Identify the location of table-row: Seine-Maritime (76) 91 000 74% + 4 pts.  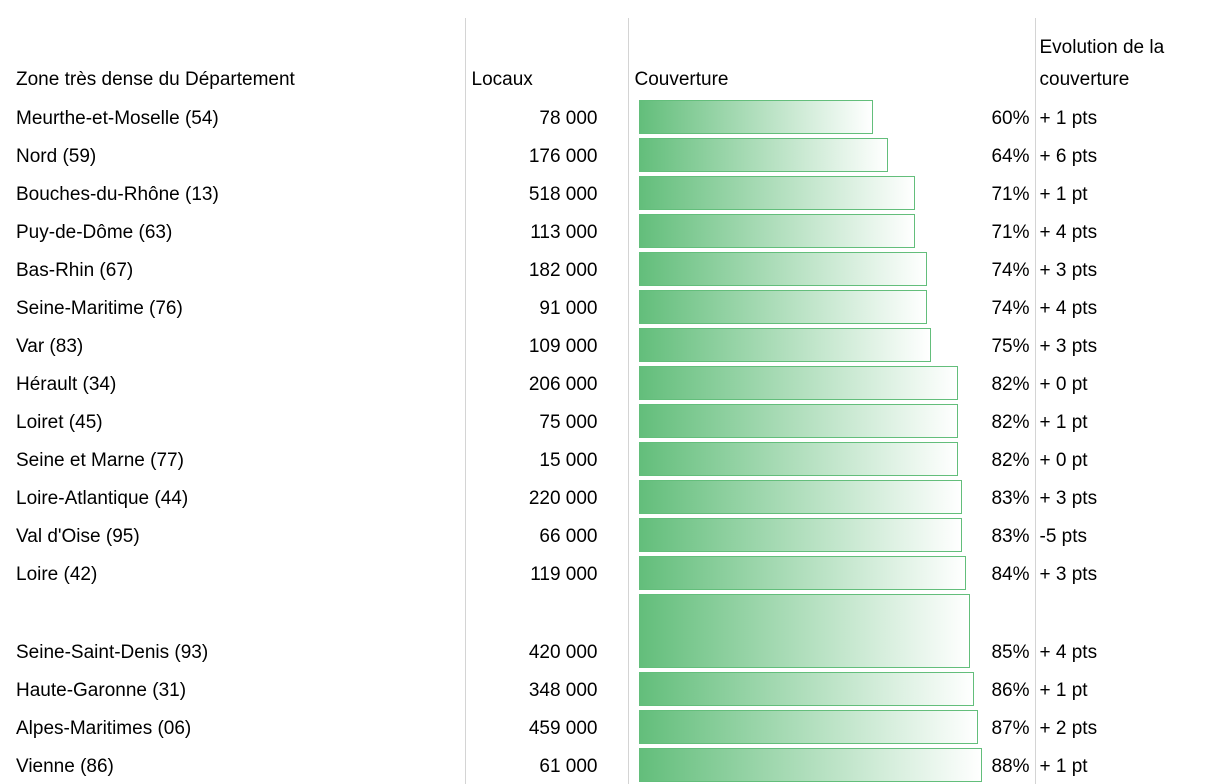
(609, 307).